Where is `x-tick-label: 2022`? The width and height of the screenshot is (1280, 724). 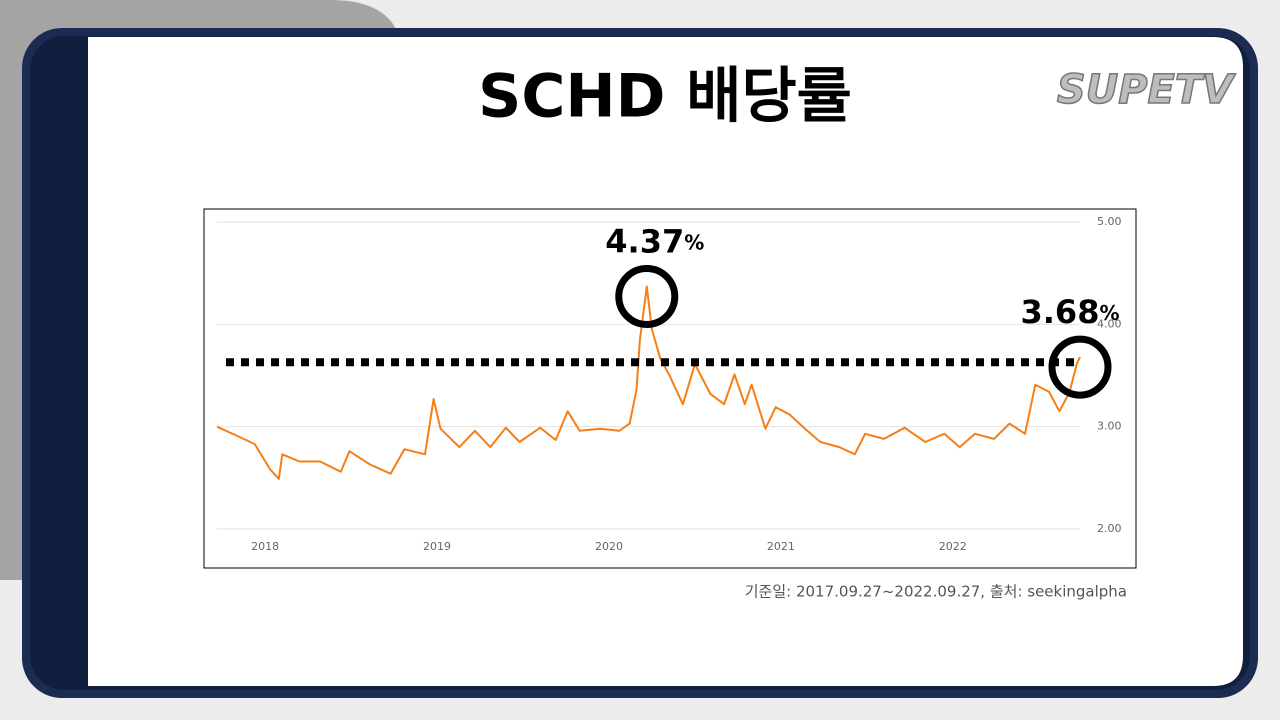 x-tick-label: 2022 is located at coordinates (953, 546).